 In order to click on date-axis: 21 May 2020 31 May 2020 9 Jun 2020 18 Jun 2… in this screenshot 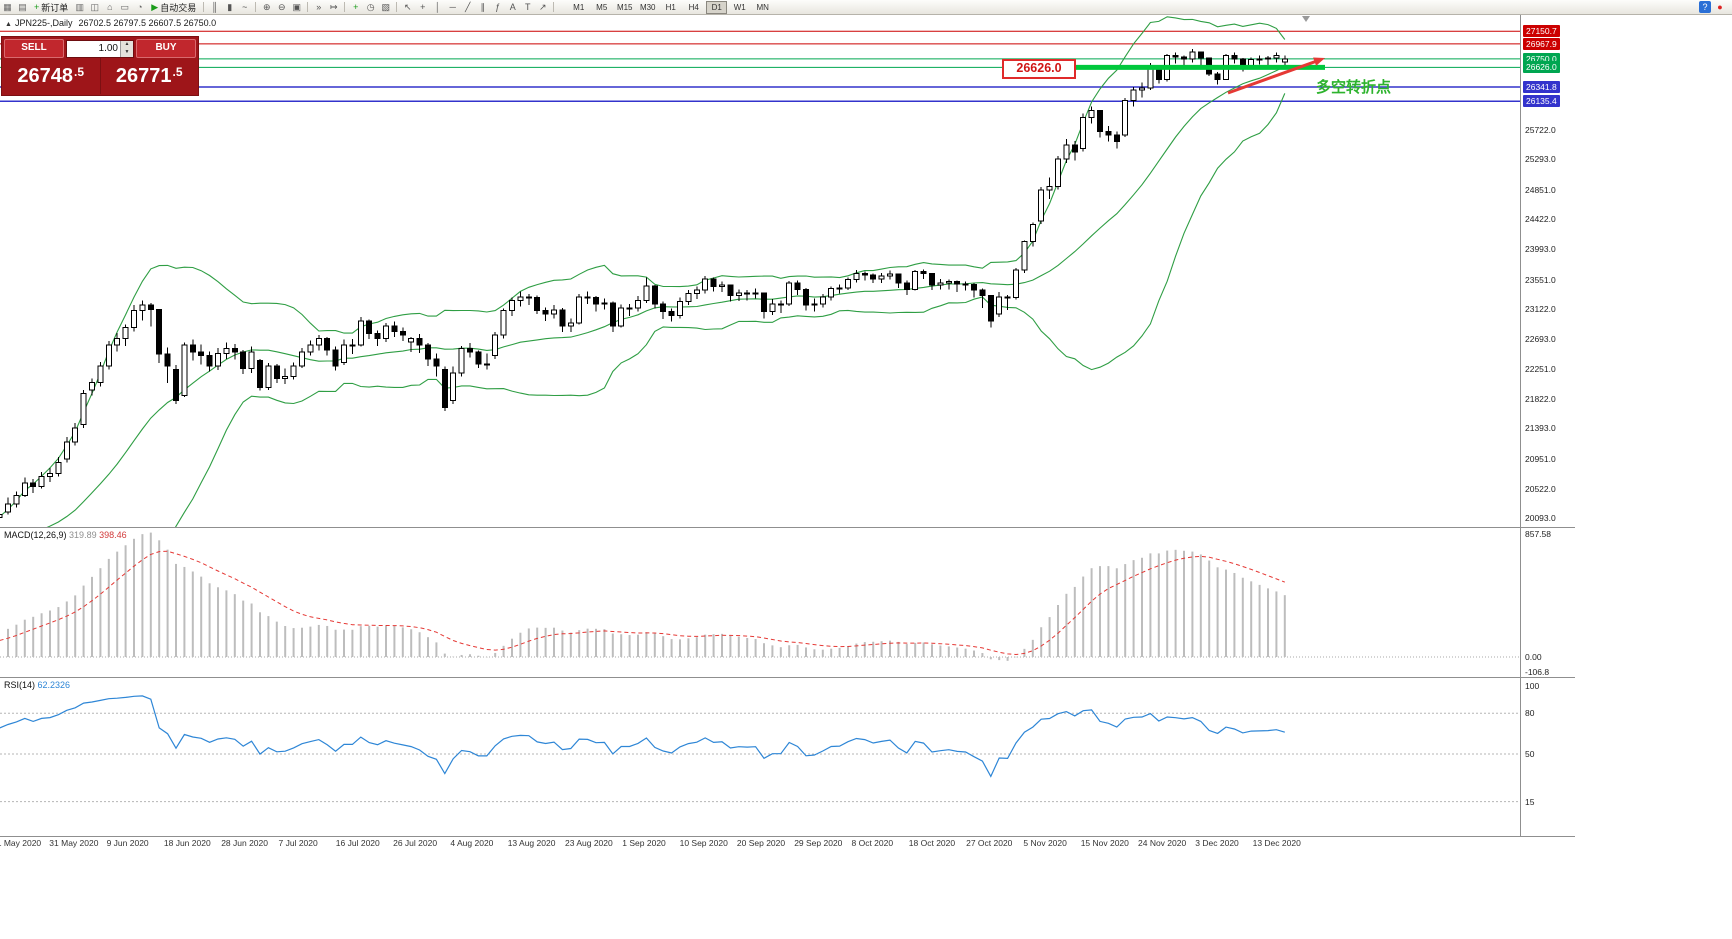, I will do `click(760, 844)`.